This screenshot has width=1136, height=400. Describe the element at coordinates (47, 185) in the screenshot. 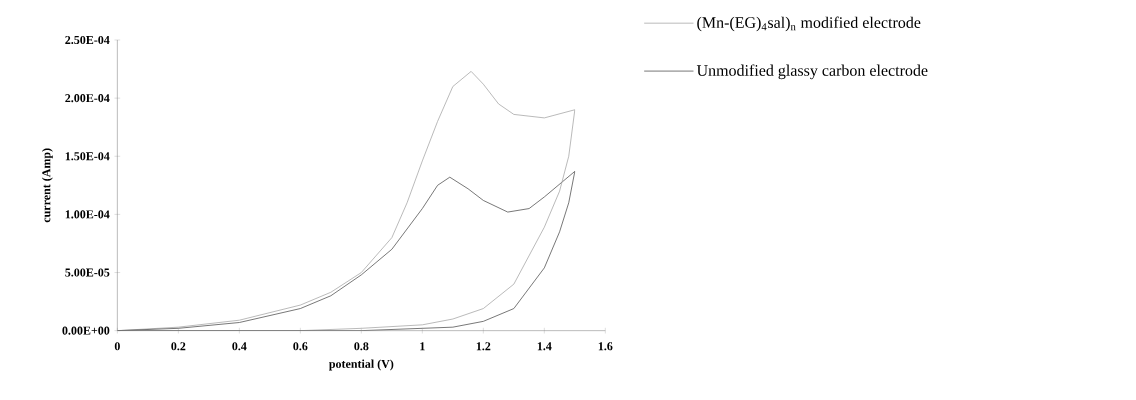

I see `y-axis-title: current (Amp)` at that location.